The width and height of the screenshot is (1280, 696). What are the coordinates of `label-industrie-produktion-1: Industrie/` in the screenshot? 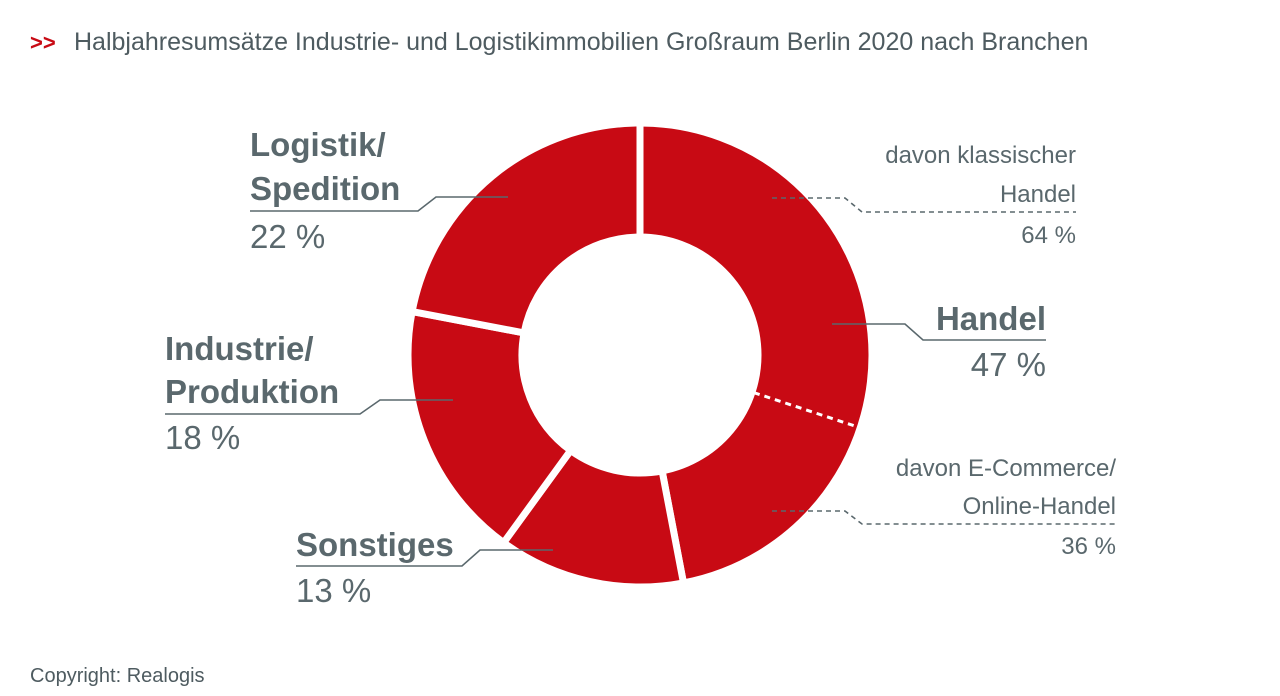 It's located at (239, 348).